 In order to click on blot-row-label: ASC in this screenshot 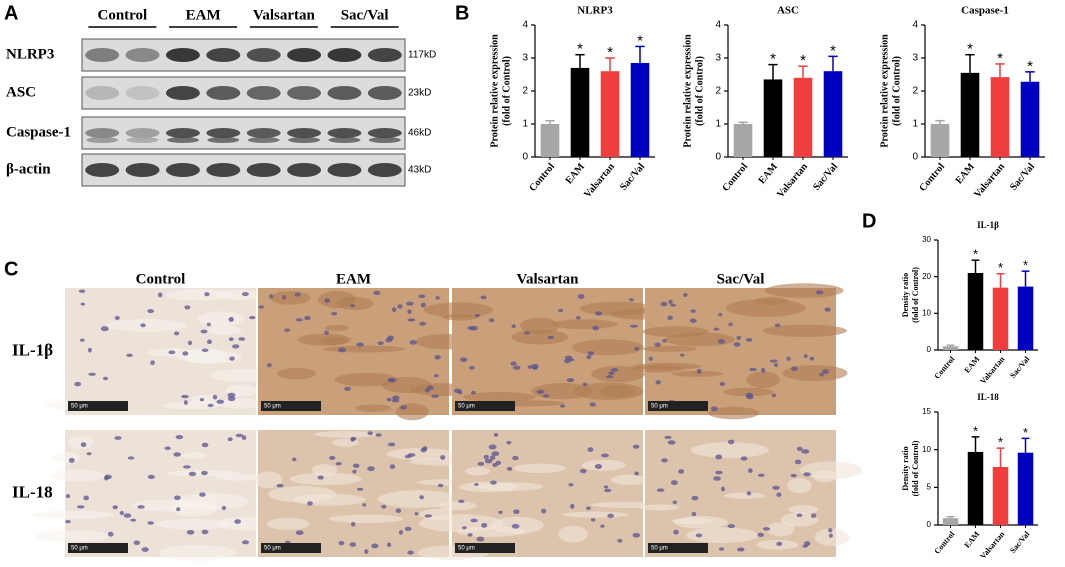, I will do `click(21, 92)`.